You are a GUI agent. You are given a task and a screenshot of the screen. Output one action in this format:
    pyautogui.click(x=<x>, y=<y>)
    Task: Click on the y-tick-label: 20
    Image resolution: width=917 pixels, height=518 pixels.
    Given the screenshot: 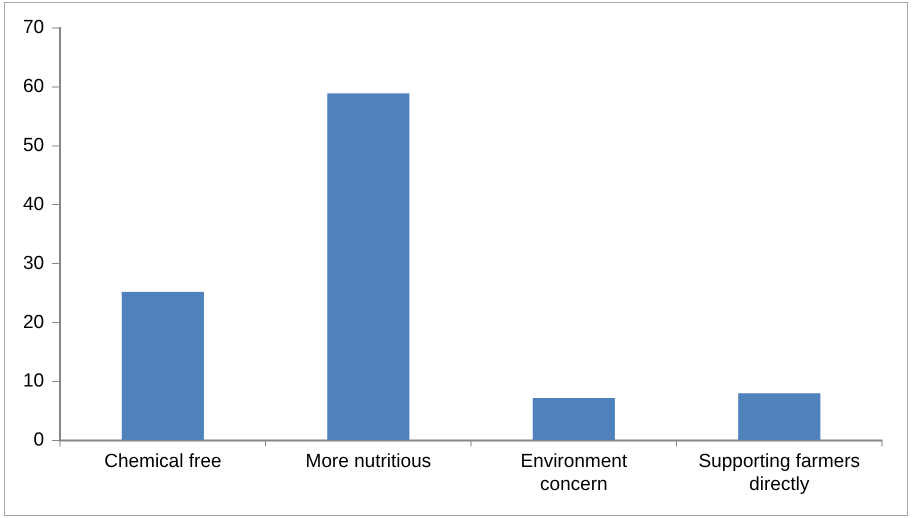 What is the action you would take?
    pyautogui.click(x=33, y=322)
    